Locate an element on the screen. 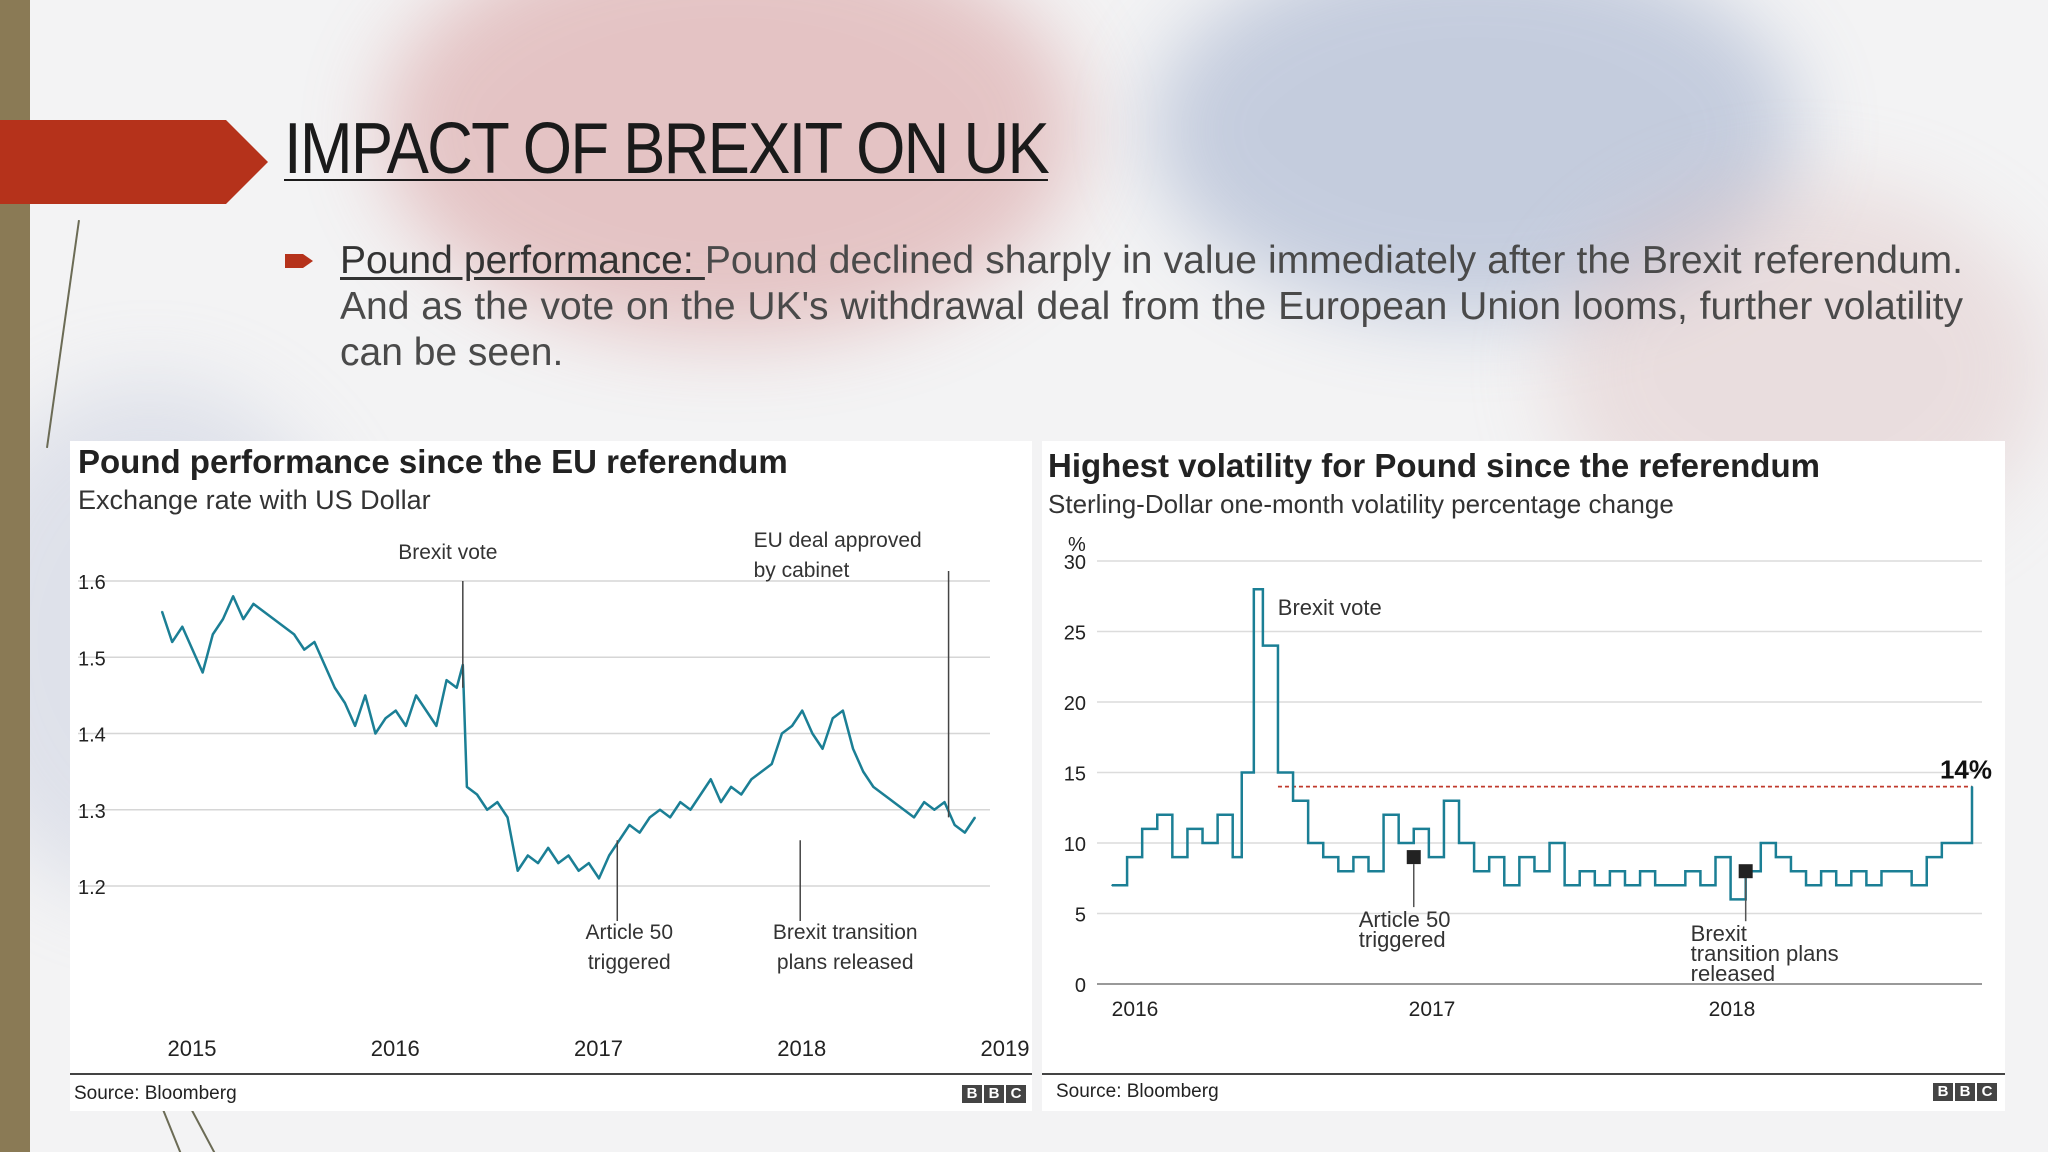  y-tick-label: 25 is located at coordinates (1075, 634).